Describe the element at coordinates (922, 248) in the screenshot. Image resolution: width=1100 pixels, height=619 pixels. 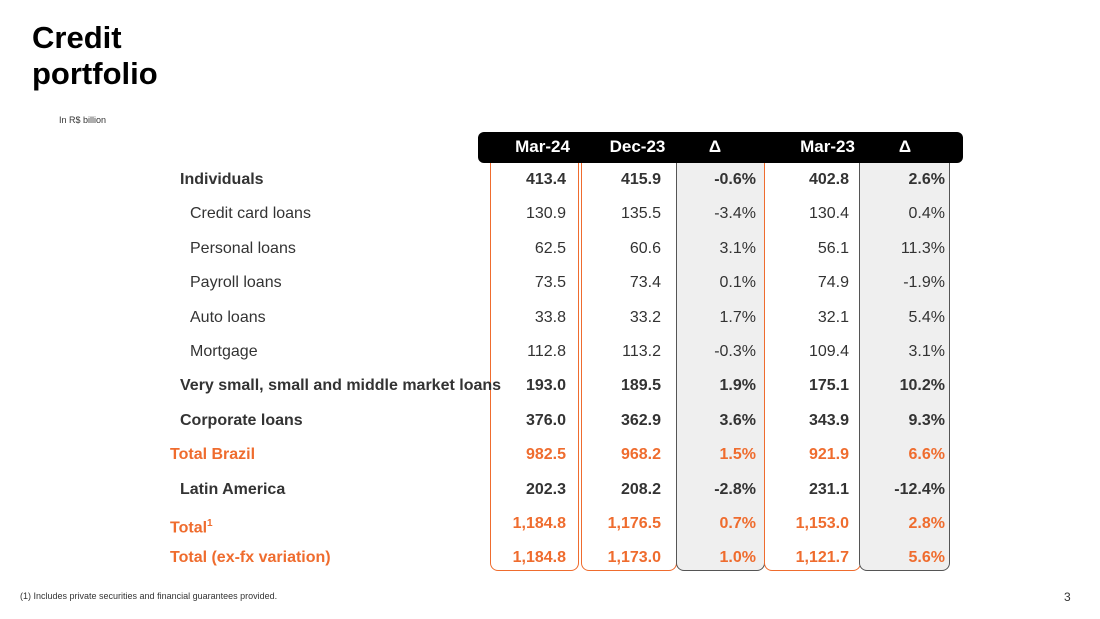
I see `cell-delta-2: 11.3%` at that location.